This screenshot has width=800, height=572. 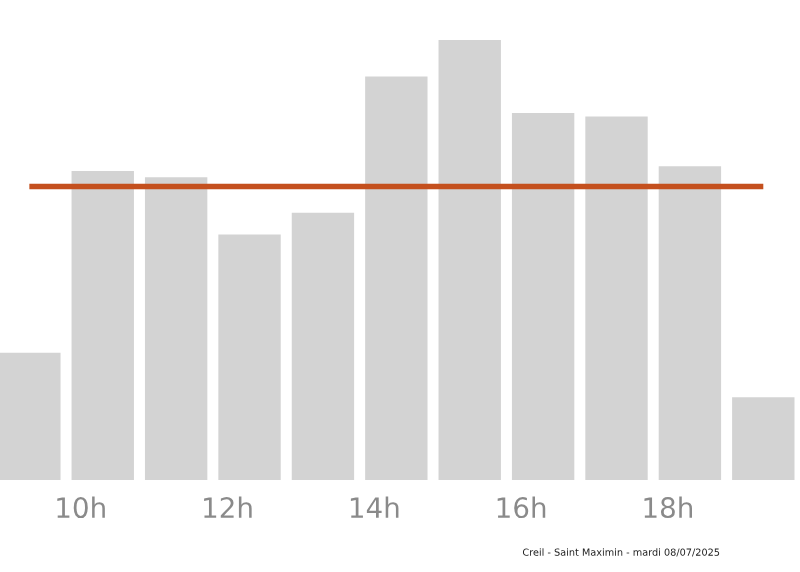 What do you see at coordinates (374, 507) in the screenshot?
I see `x-tick-label: 14h` at bounding box center [374, 507].